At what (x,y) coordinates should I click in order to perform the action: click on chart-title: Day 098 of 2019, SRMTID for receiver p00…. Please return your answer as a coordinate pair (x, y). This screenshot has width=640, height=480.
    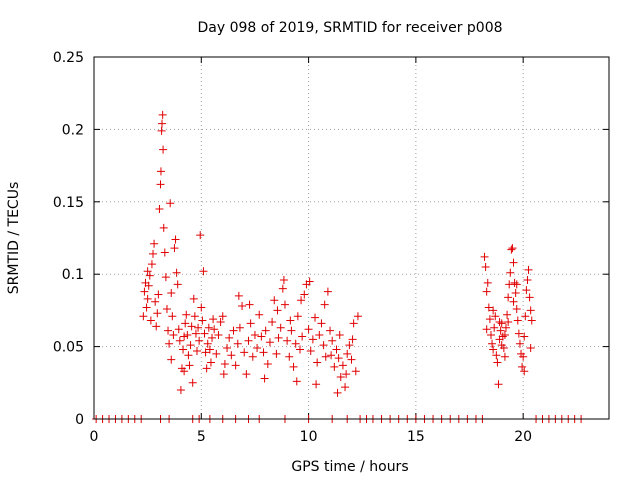
    Looking at the image, I should click on (349, 28).